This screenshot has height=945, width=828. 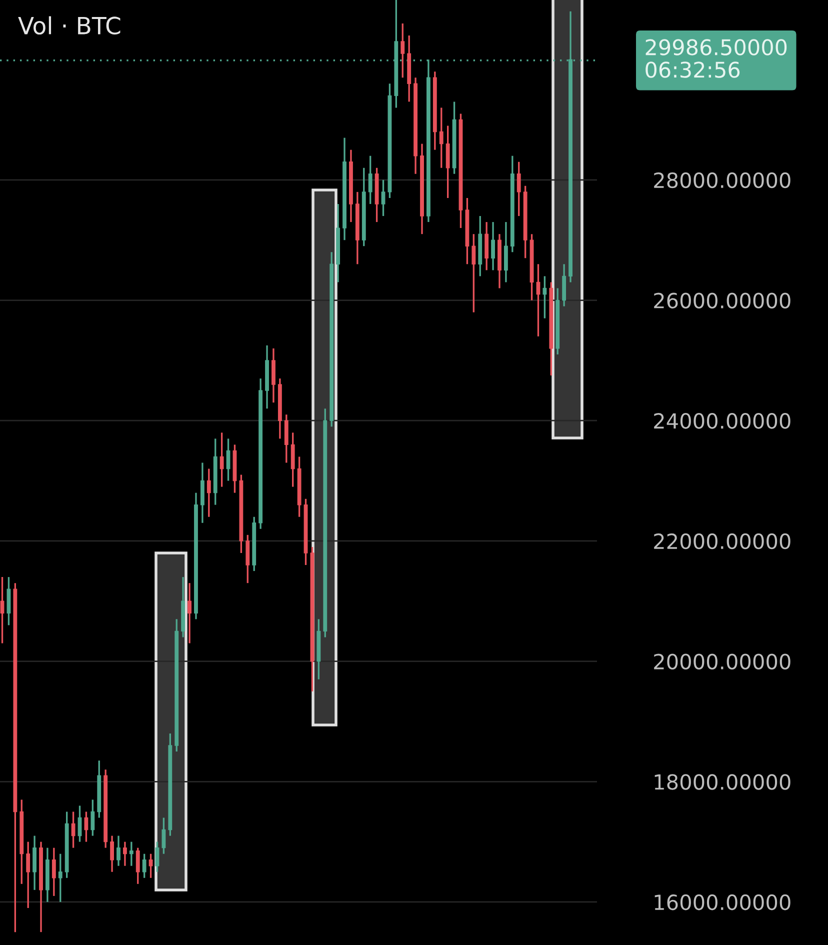 What do you see at coordinates (722, 782) in the screenshot?
I see `y-tick-label: 18000.00000` at bounding box center [722, 782].